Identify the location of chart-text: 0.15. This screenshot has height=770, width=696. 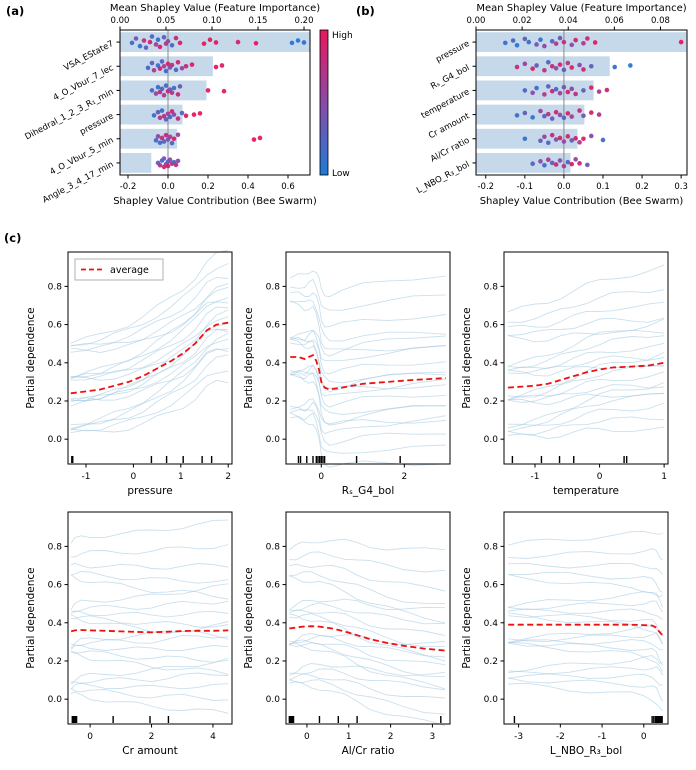
(258, 21).